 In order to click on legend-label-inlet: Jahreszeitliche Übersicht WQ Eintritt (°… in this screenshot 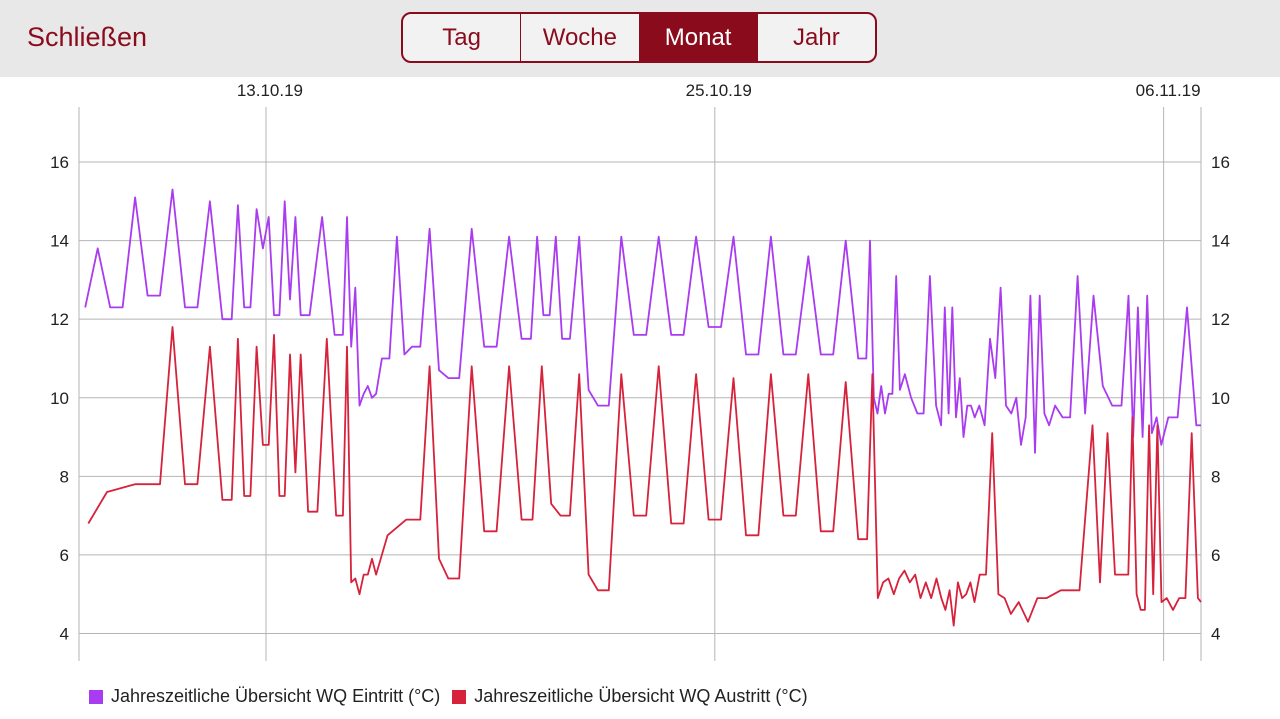, I will do `click(276, 696)`.